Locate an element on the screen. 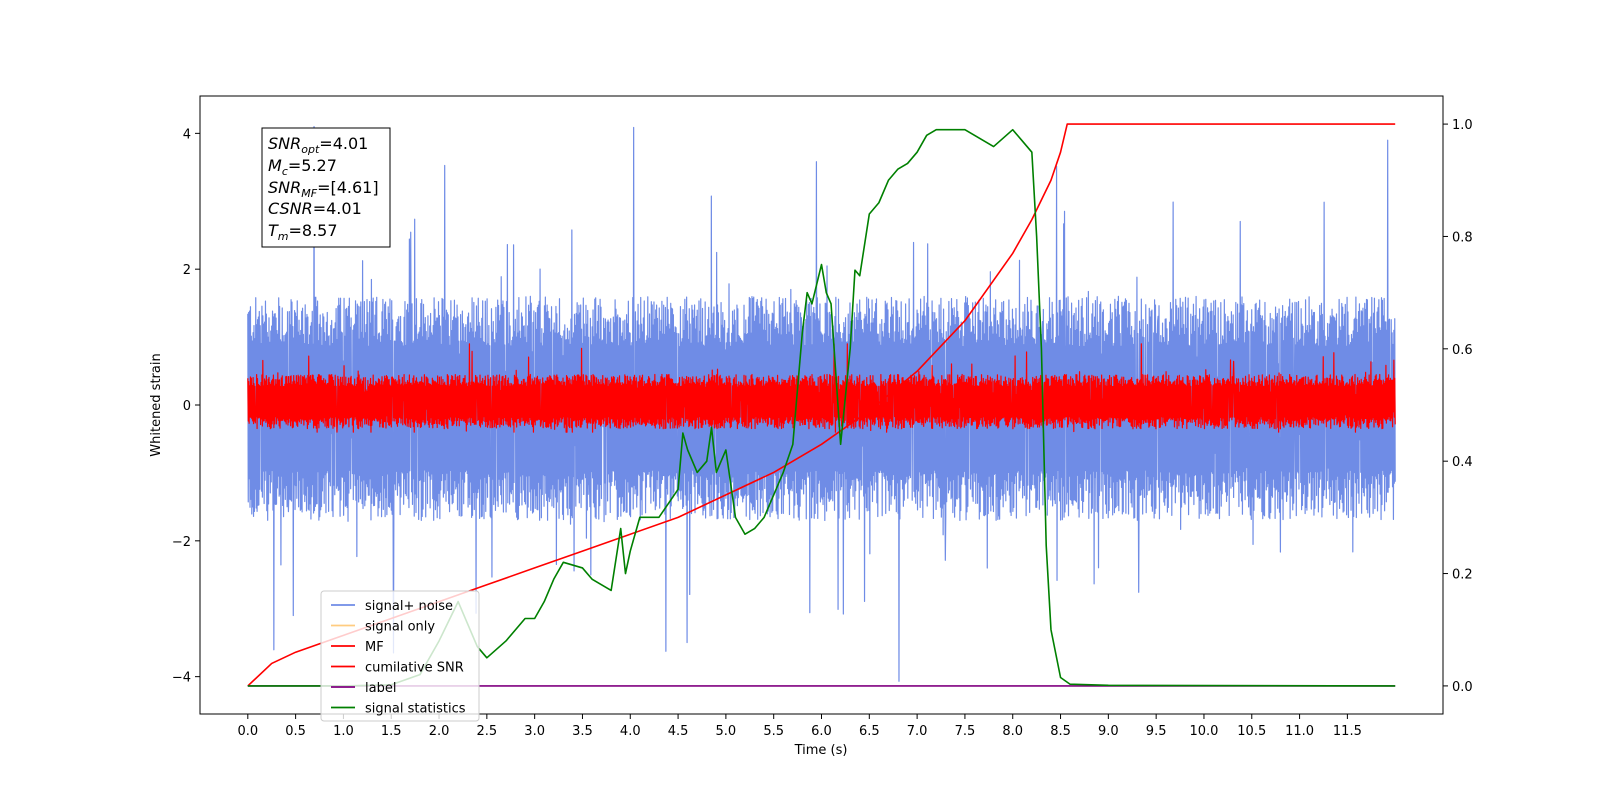 This screenshot has width=1600, height=800. x-tick-label: 1.5 is located at coordinates (391, 731).